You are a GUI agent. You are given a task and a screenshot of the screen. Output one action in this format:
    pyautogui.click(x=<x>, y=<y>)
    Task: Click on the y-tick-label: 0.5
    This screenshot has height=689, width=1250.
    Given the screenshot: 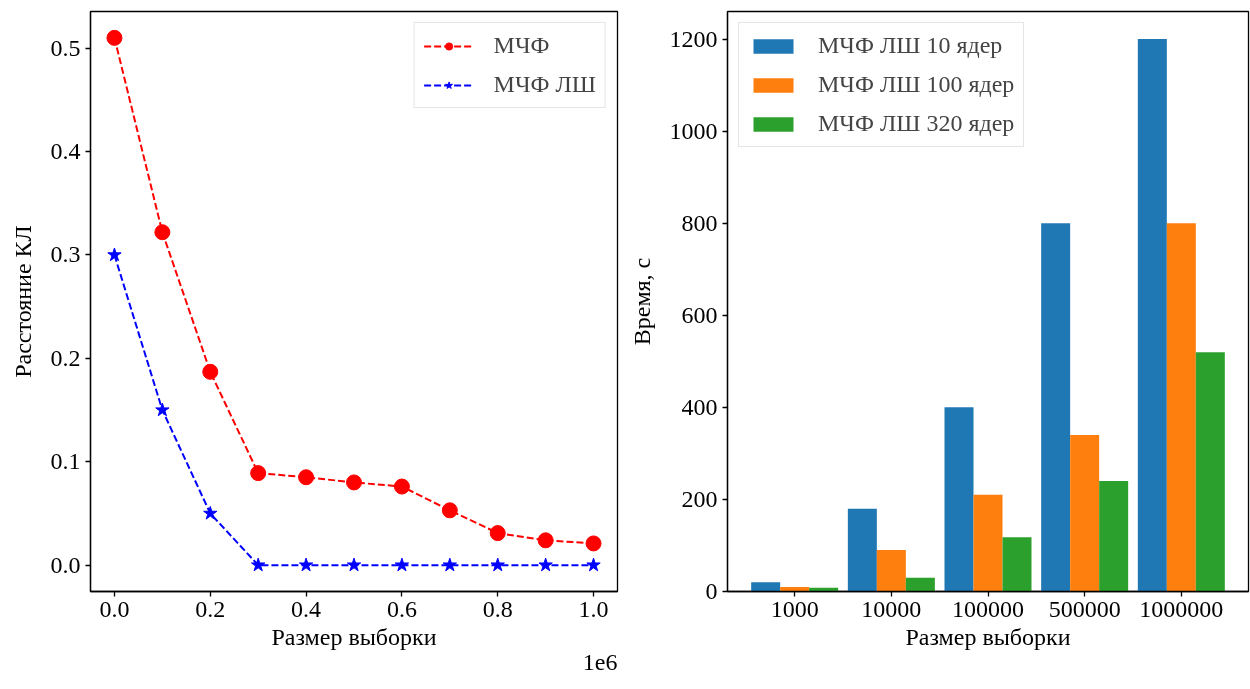 What is the action you would take?
    pyautogui.click(x=65, y=47)
    